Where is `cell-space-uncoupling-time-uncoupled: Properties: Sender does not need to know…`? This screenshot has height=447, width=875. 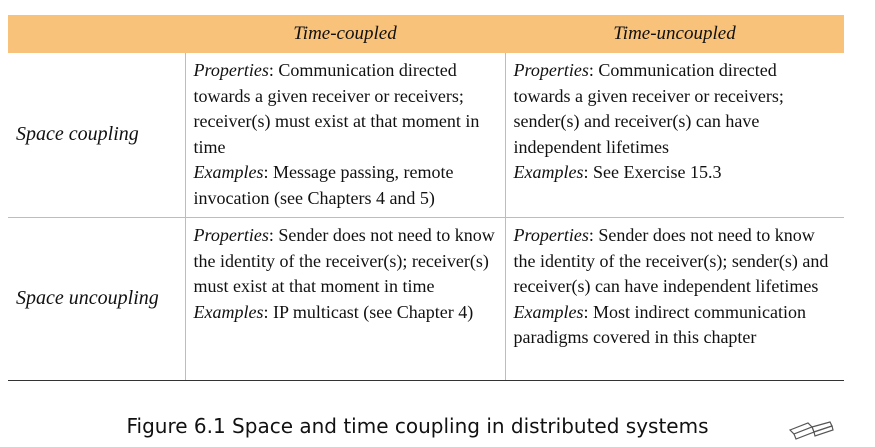 cell-space-uncoupling-time-uncoupled: Properties: Sender does not need to know… is located at coordinates (674, 299).